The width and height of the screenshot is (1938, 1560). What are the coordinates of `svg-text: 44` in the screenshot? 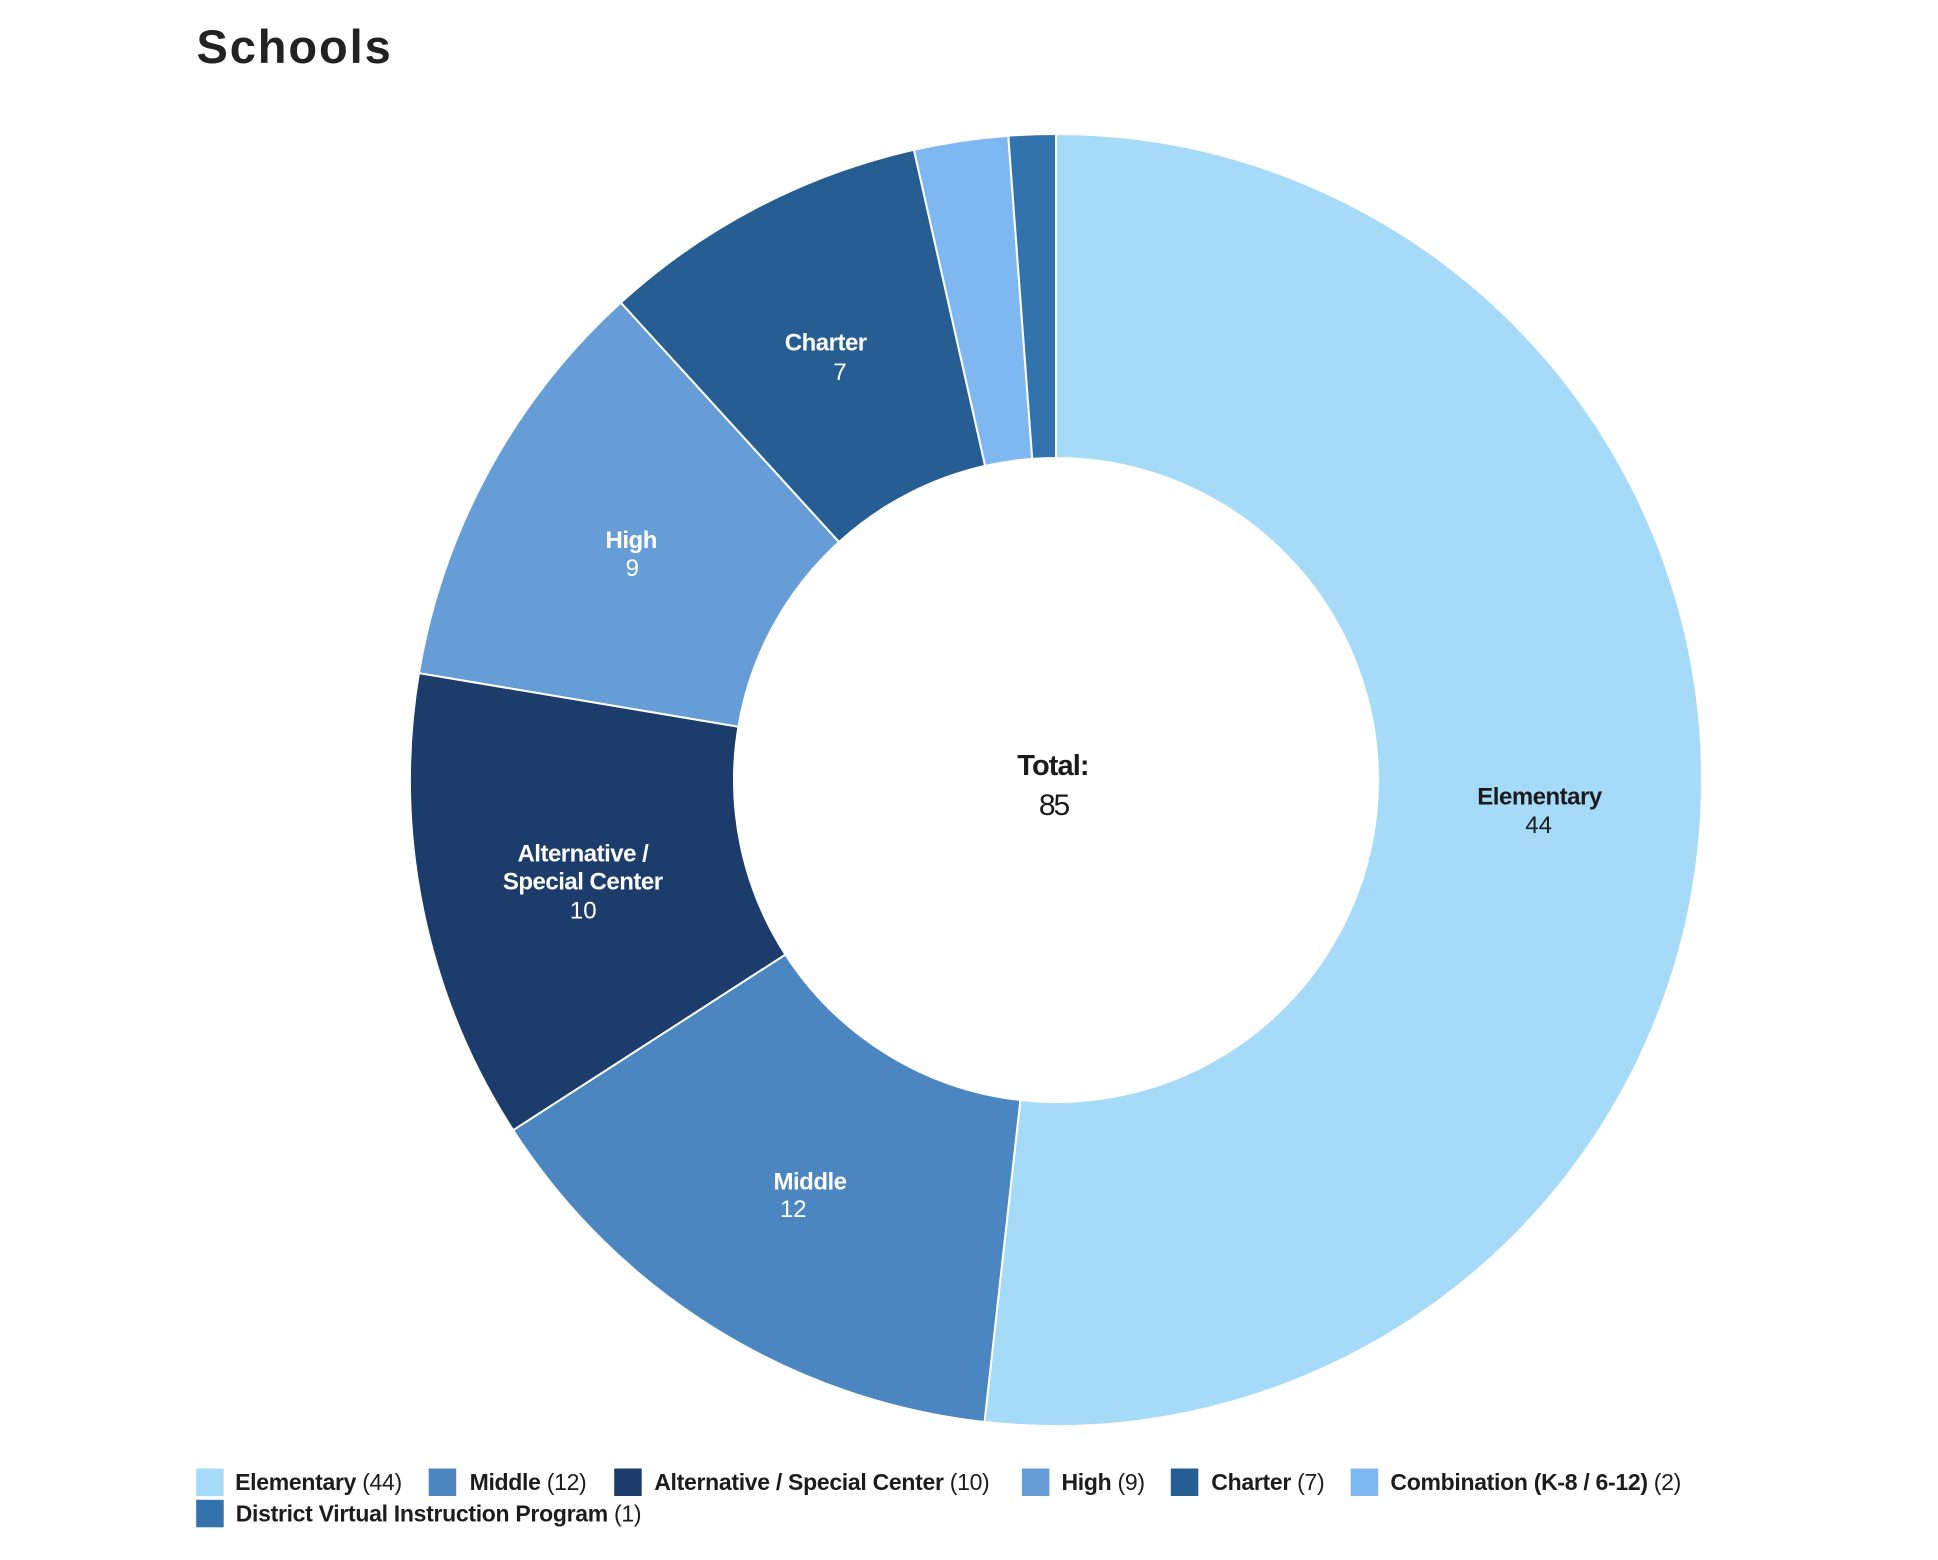 It's located at (1538, 825).